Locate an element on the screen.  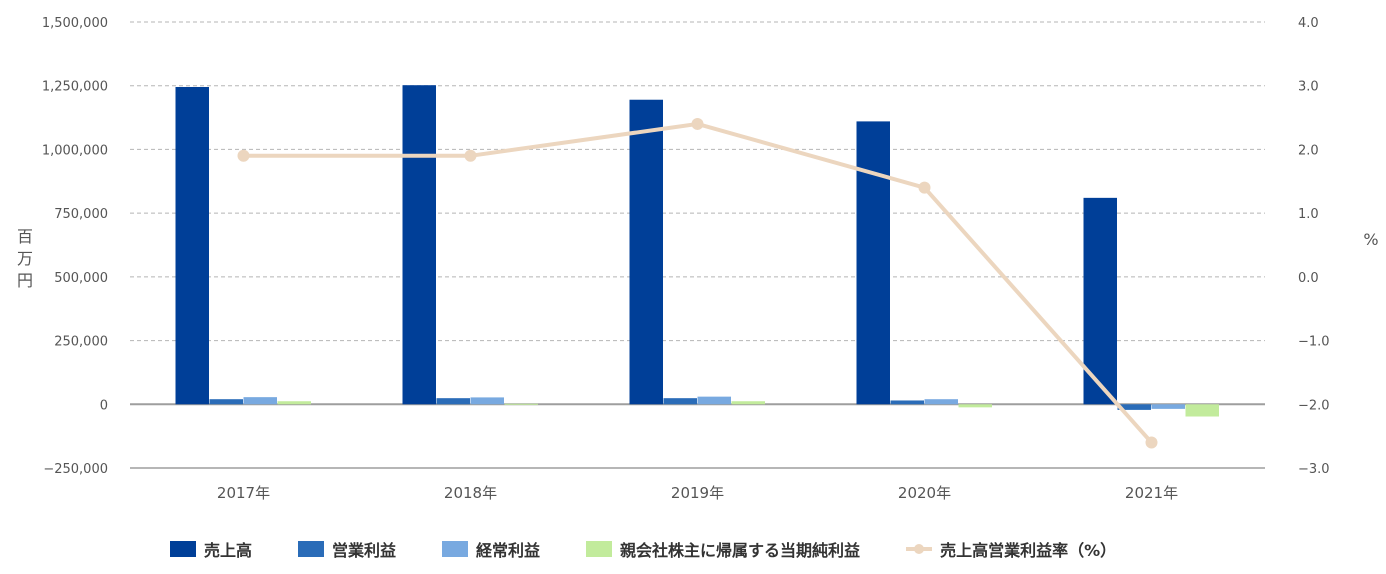
right-axis-ticks: −3.0 −2.0 −1.0 0.0 1.0 2.0 3.0 4.0 is located at coordinates (1314, 246).